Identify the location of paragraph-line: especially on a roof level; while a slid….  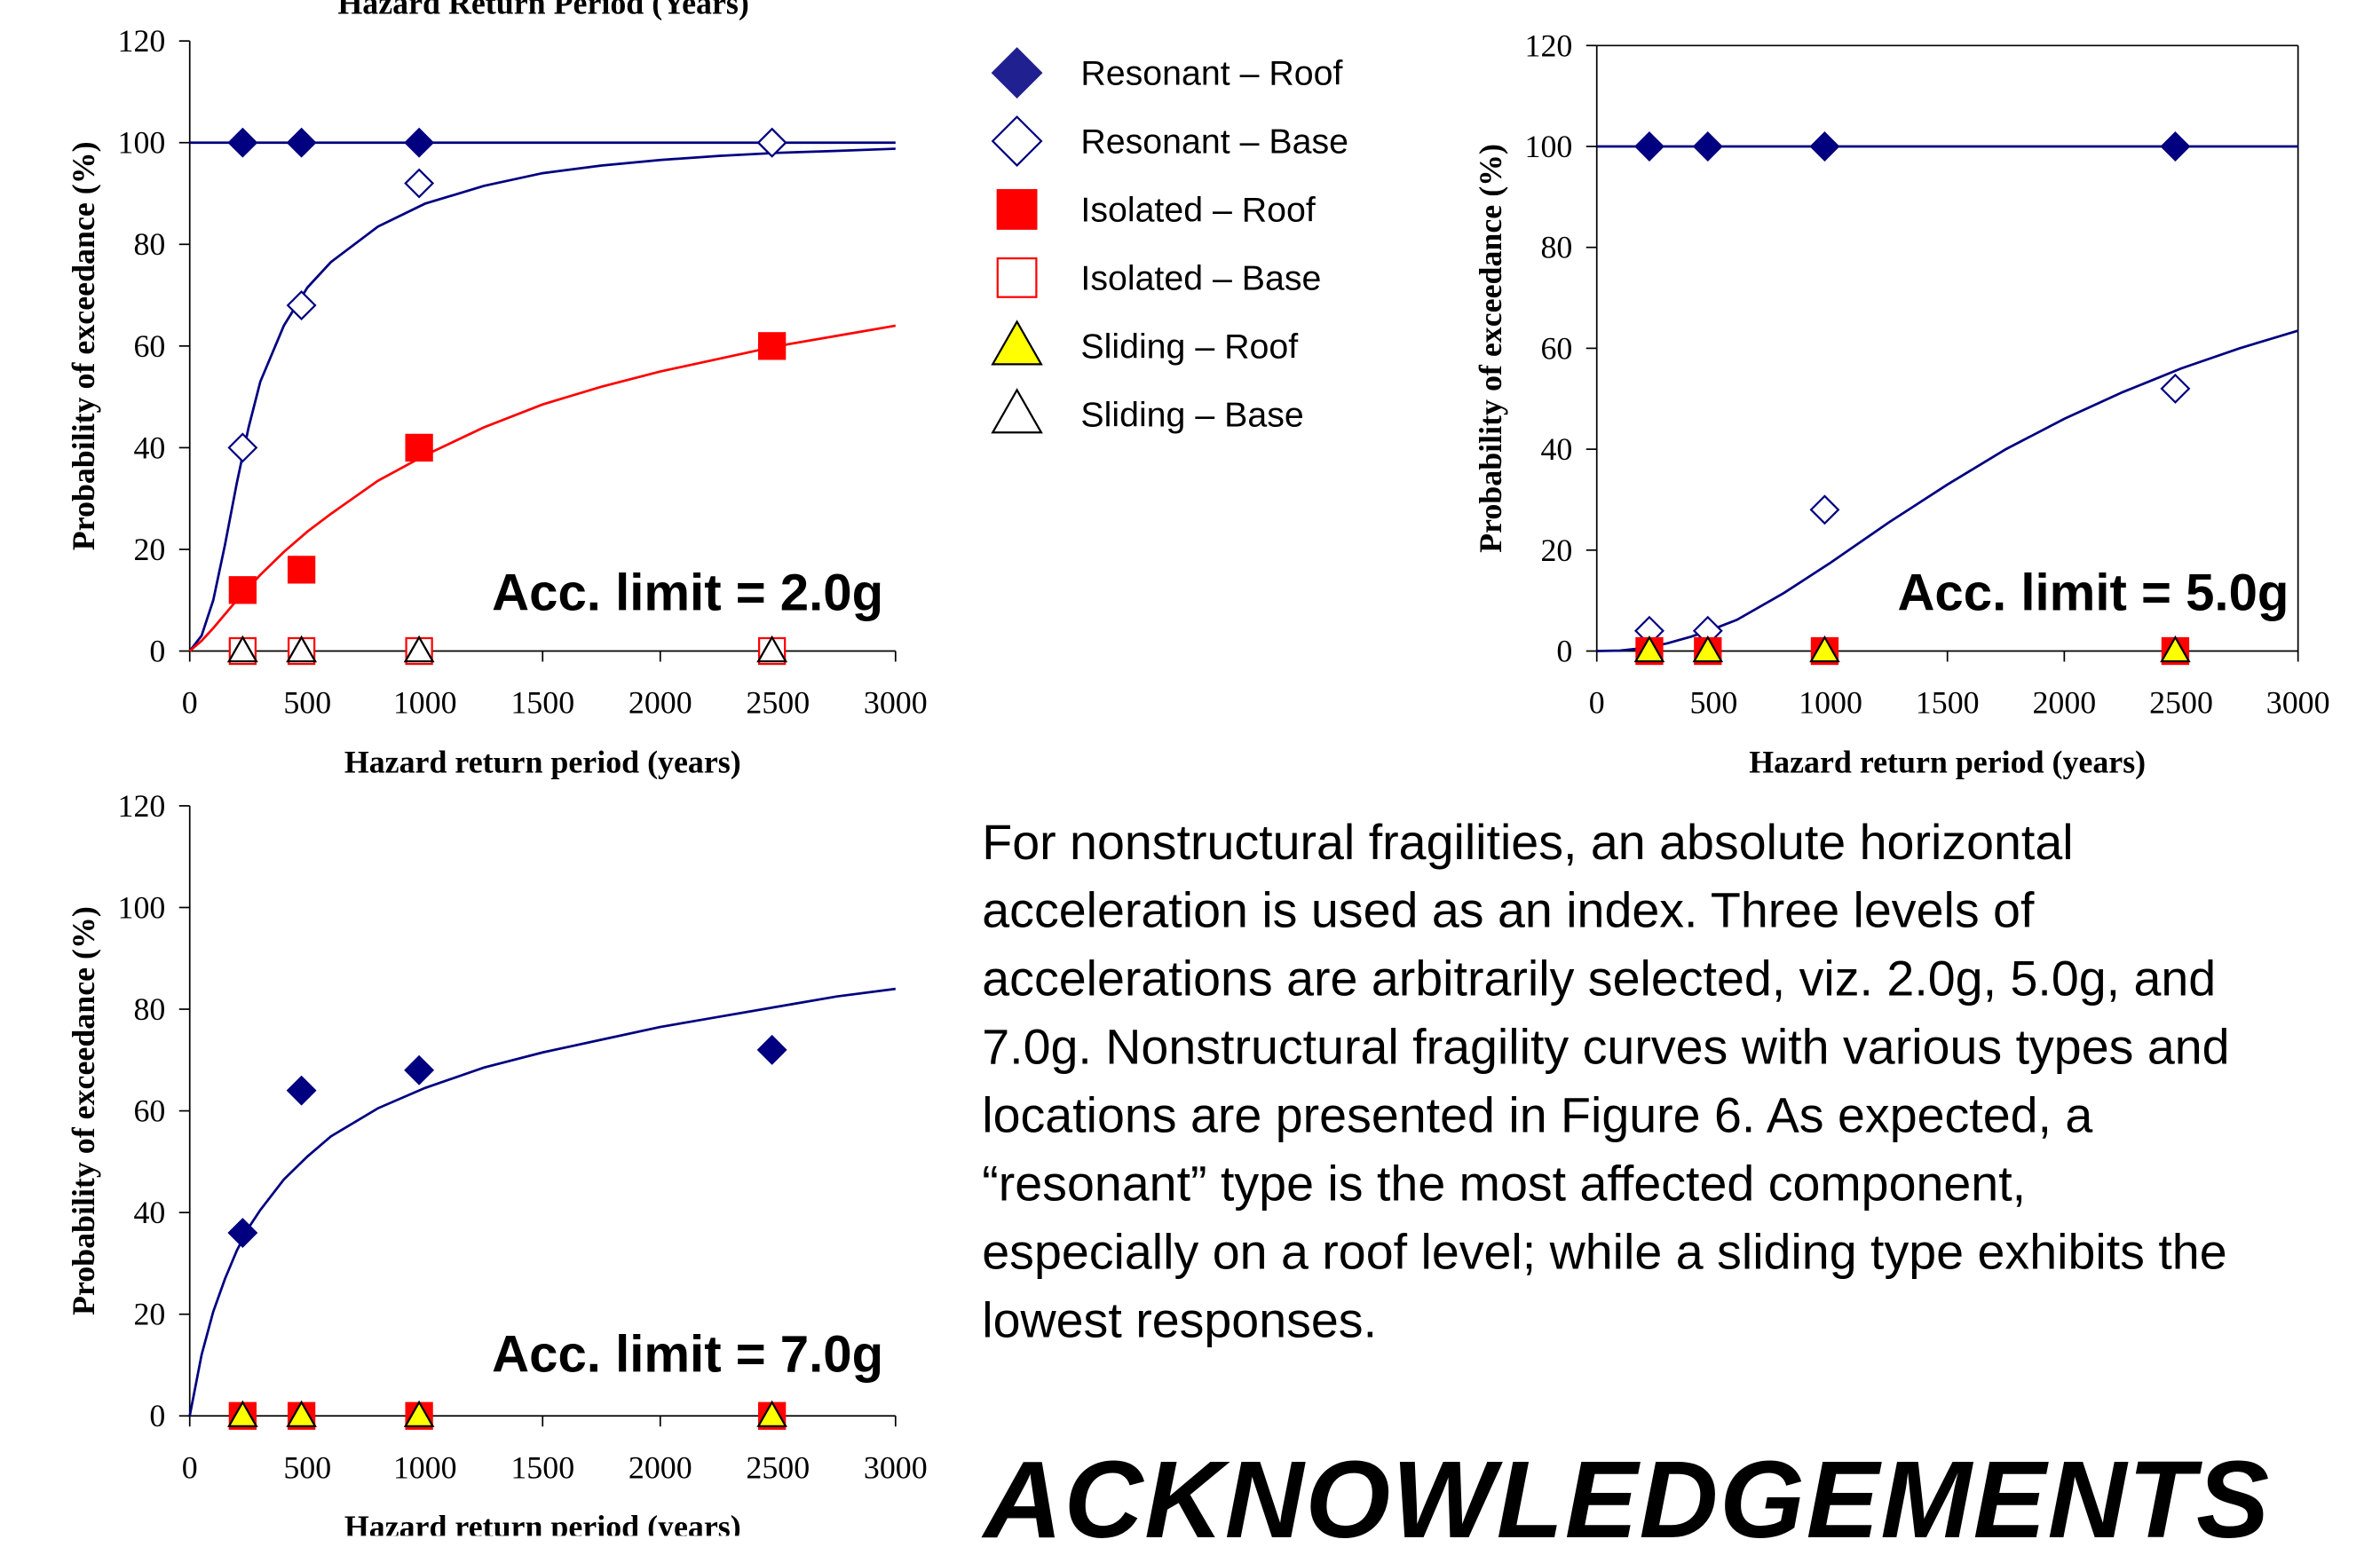
(1604, 1252).